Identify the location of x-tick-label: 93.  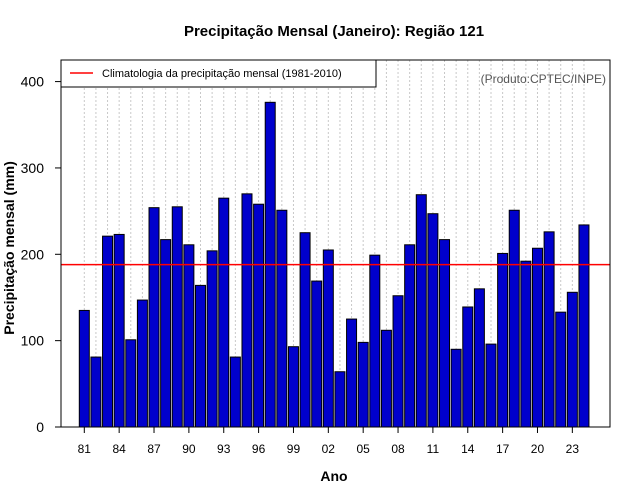
(224, 449).